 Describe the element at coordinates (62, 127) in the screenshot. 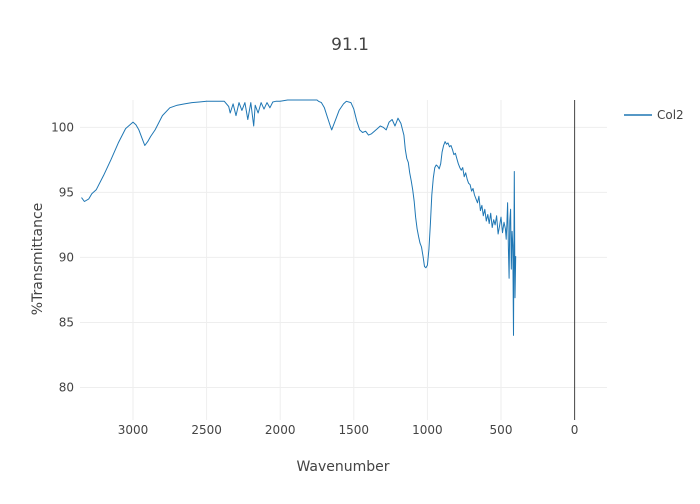

I see `y-tick-label: 100` at that location.